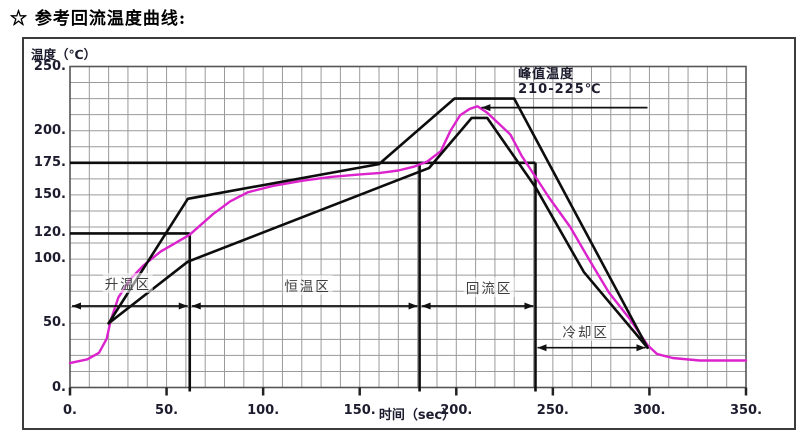  I want to click on zone-label: 冷却区, so click(585, 331).